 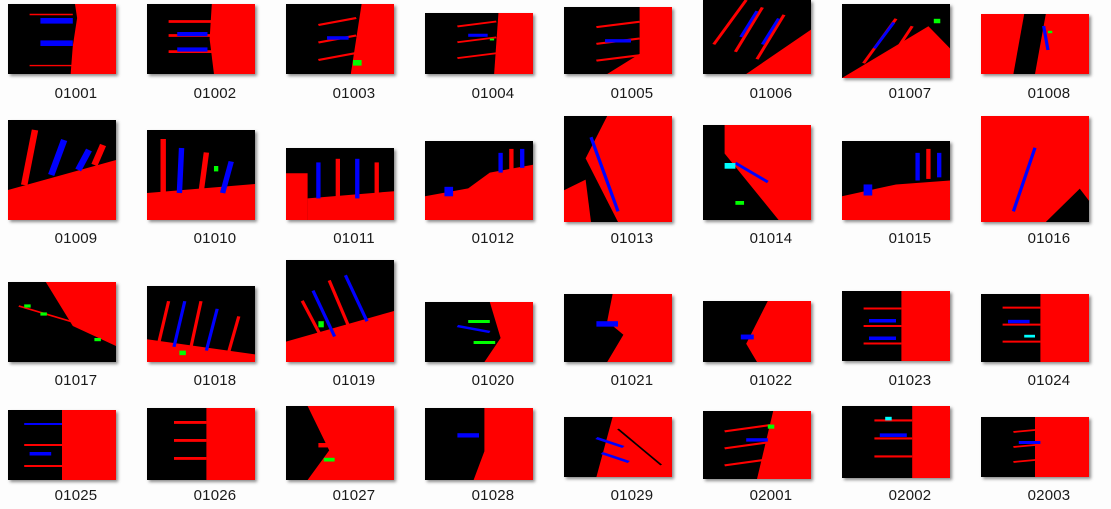 What do you see at coordinates (215, 495) in the screenshot?
I see `file-name-label: 01026` at bounding box center [215, 495].